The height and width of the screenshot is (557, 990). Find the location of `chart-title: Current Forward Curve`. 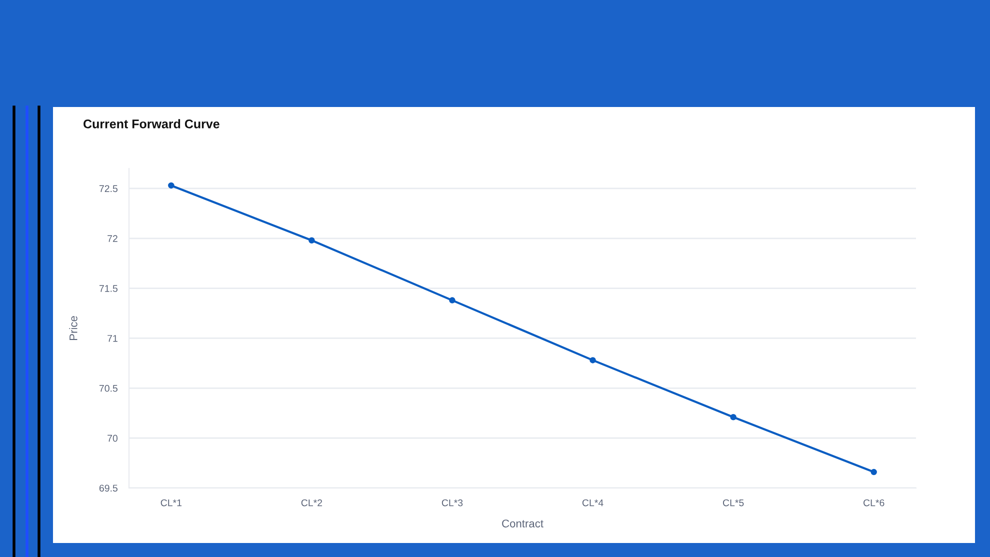

chart-title: Current Forward Curve is located at coordinates (152, 123).